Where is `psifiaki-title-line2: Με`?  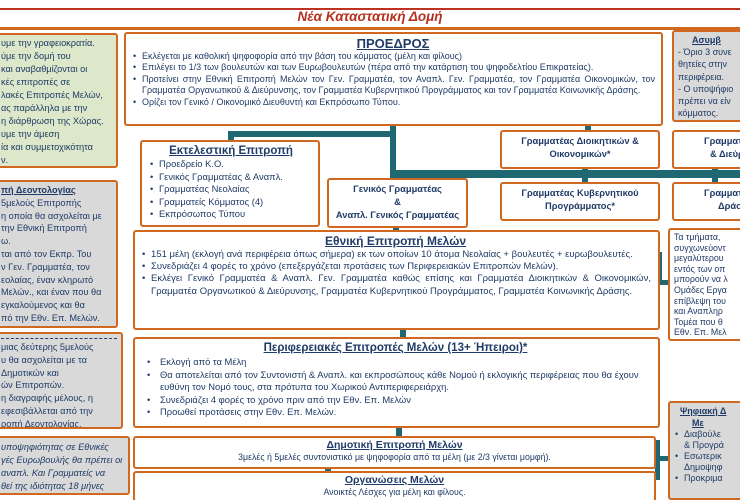
psifiaki-title-line2: Με is located at coordinates (698, 423).